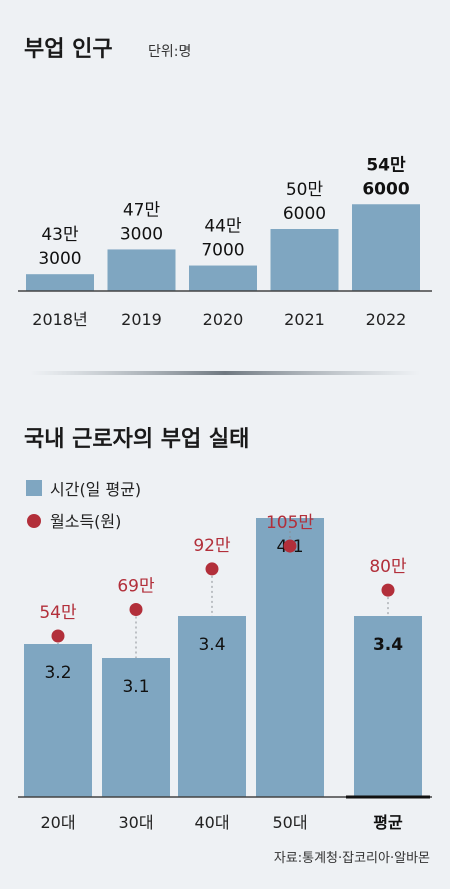  I want to click on chart1-value-label: 44만, so click(223, 227).